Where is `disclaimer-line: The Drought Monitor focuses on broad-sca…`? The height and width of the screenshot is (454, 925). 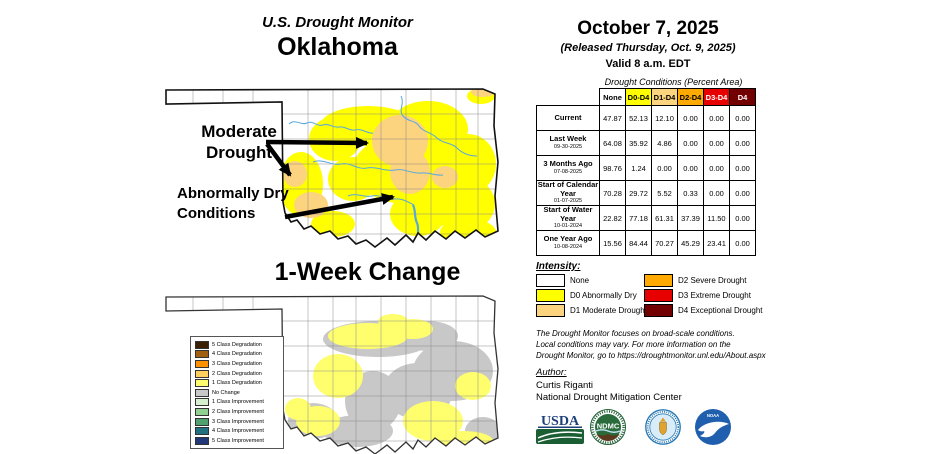
disclaimer-line: The Drought Monitor focuses on broad-sca… is located at coordinates (635, 333).